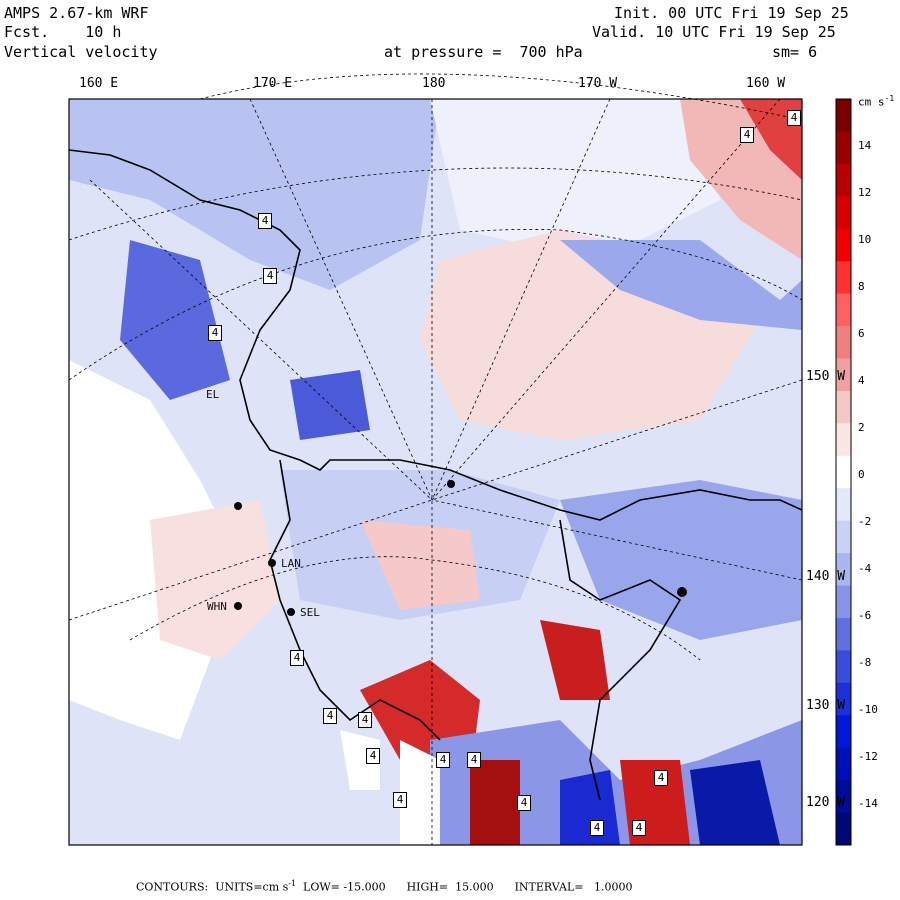 Image resolution: width=900 pixels, height=900 pixels. Describe the element at coordinates (861, 380) in the screenshot. I see `colorbar-tick-label: 4` at that location.